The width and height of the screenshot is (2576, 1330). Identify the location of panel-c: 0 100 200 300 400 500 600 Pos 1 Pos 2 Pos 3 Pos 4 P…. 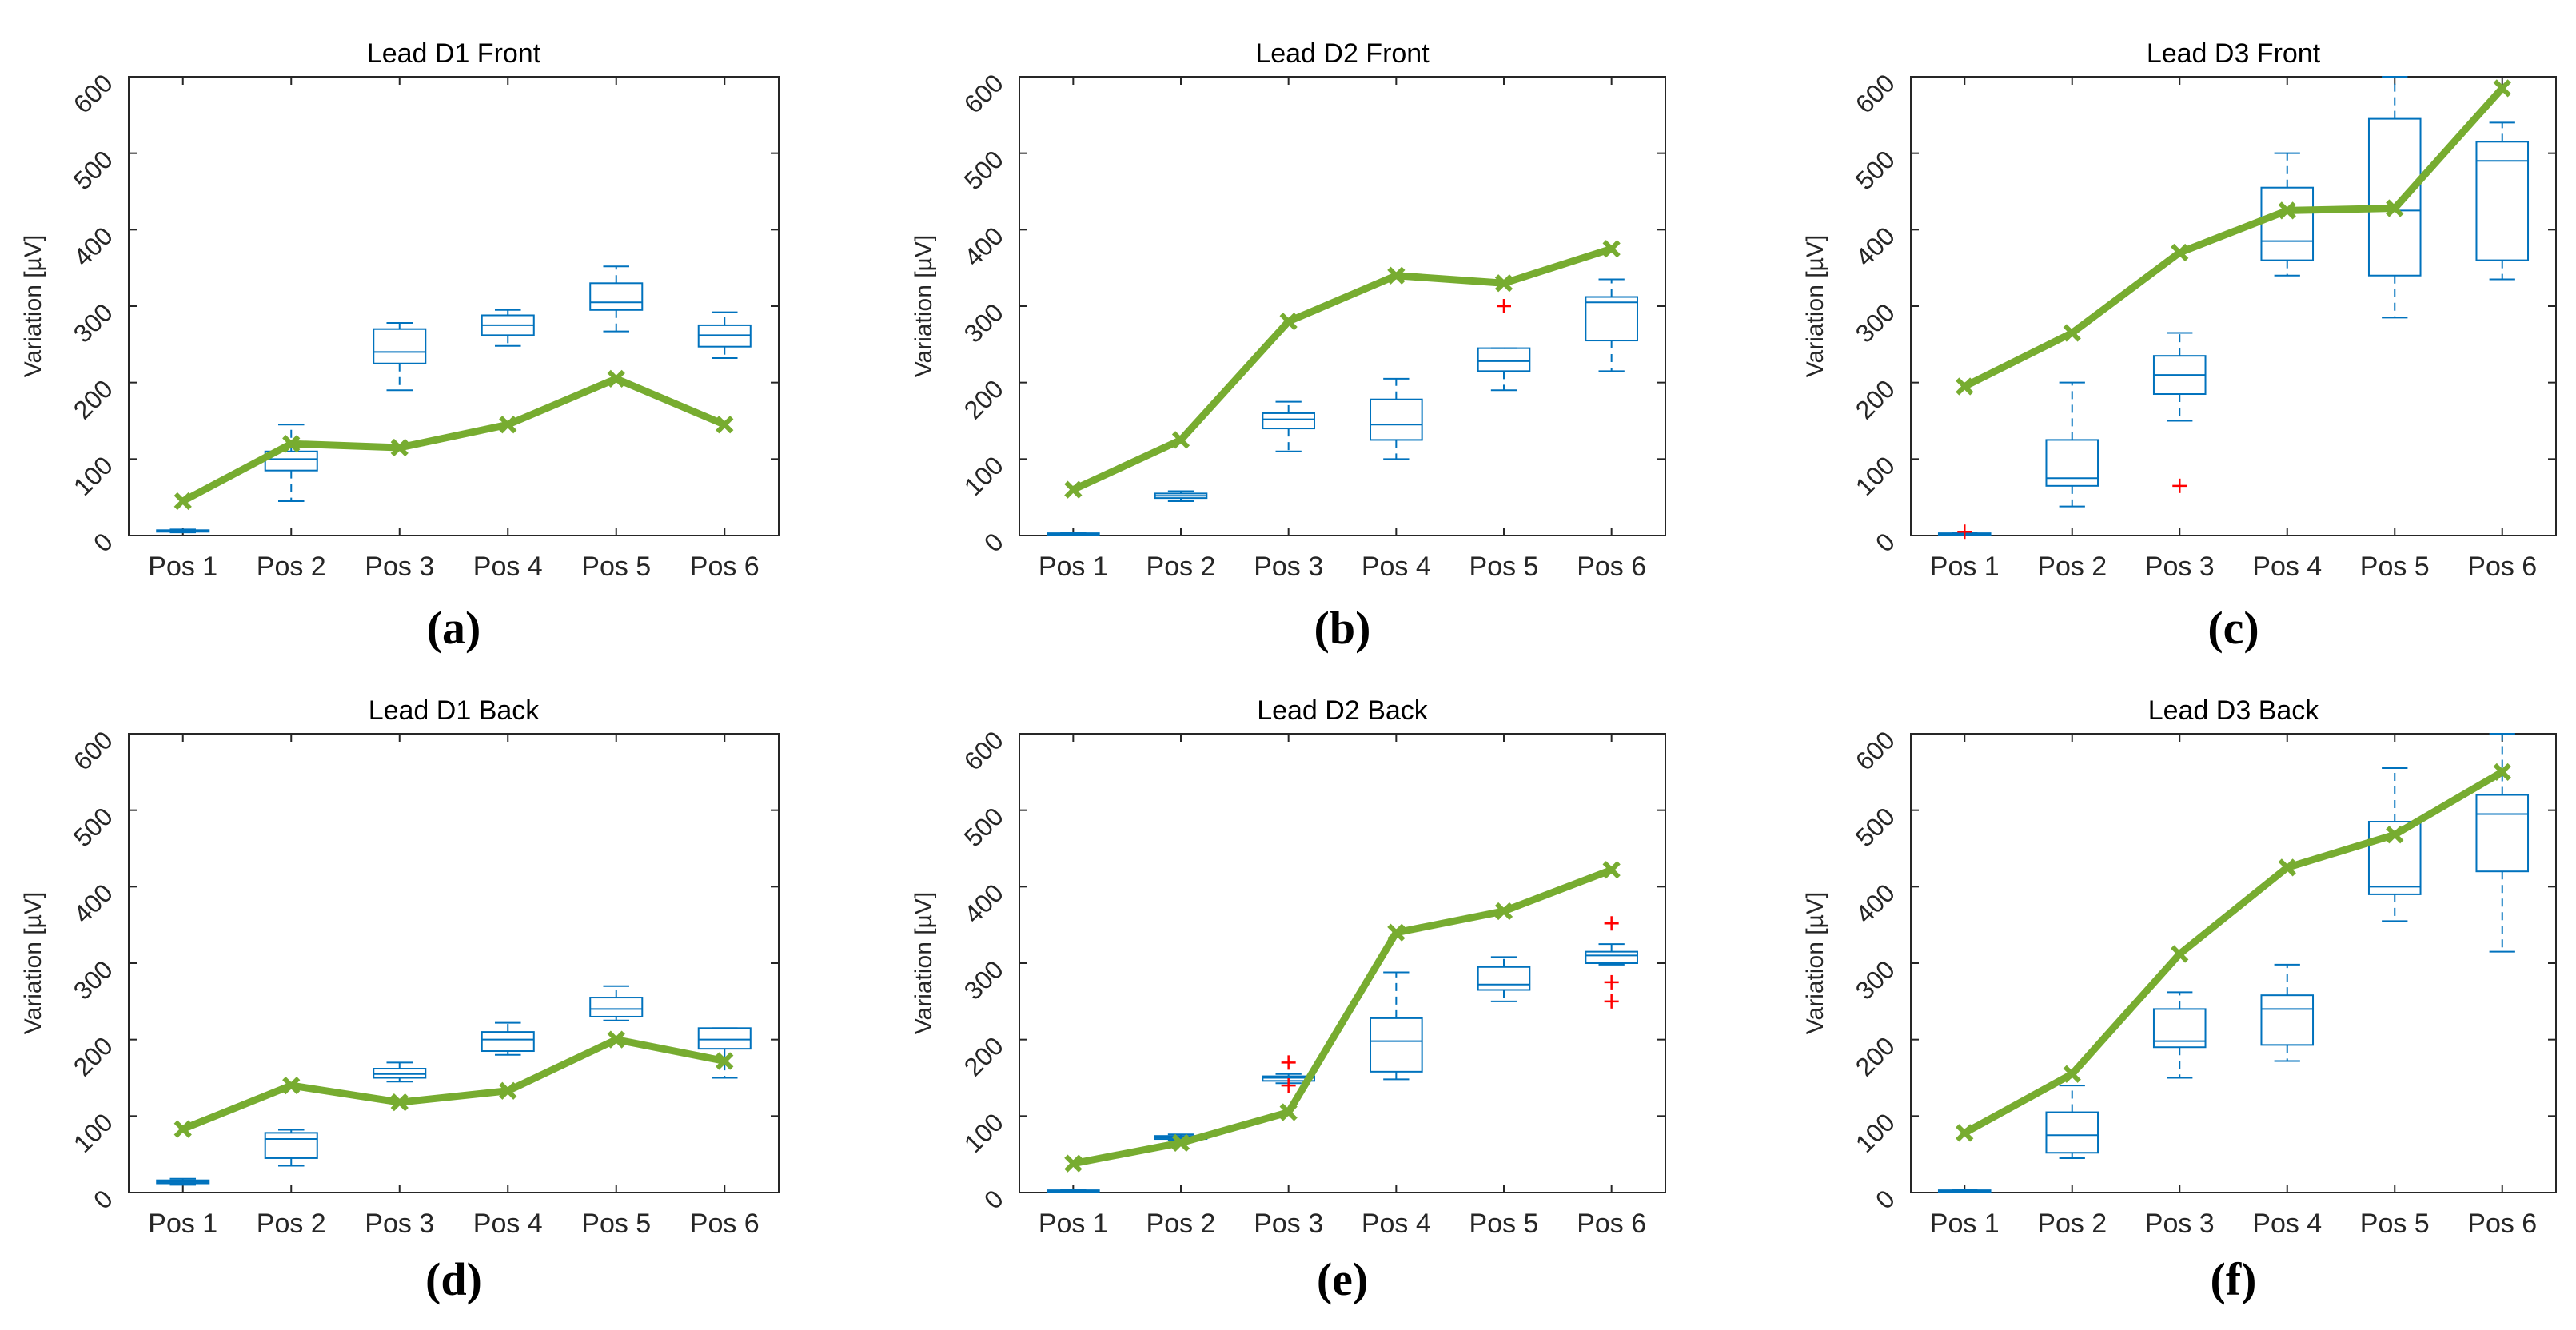
(2179, 346).